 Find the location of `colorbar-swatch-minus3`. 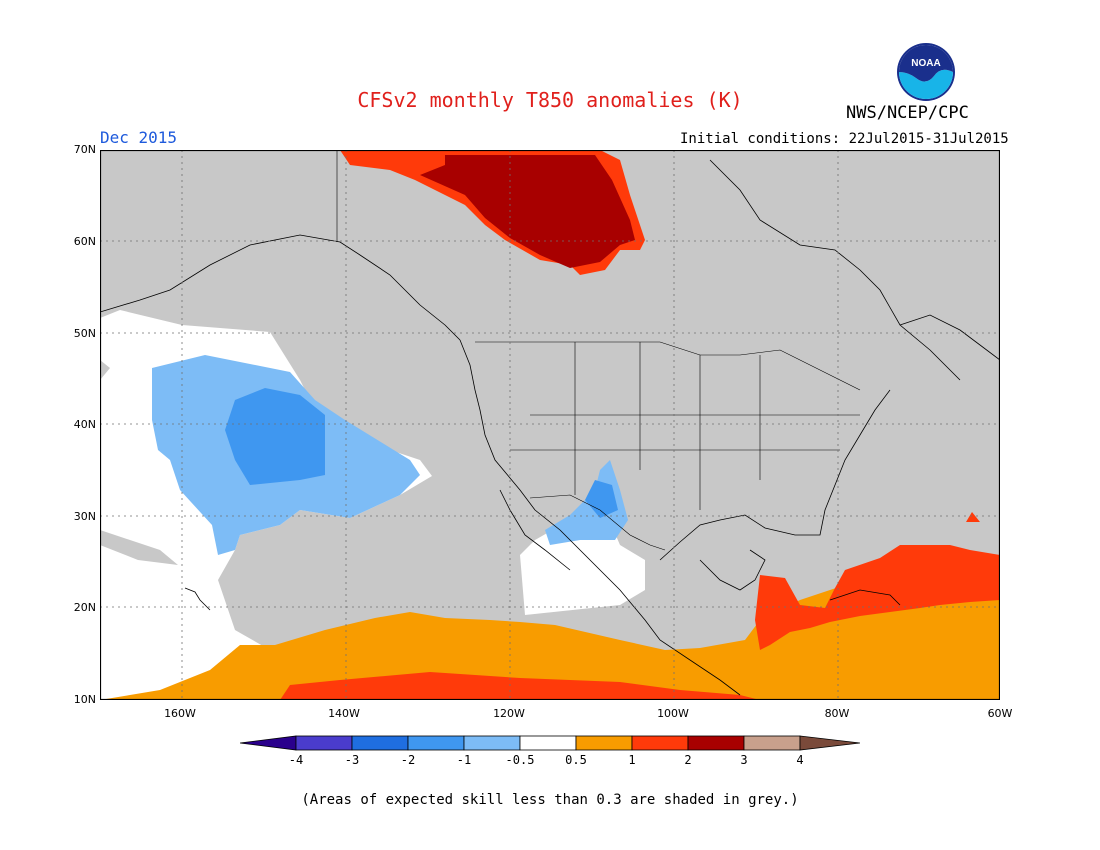

colorbar-swatch-minus3 is located at coordinates (324, 743).